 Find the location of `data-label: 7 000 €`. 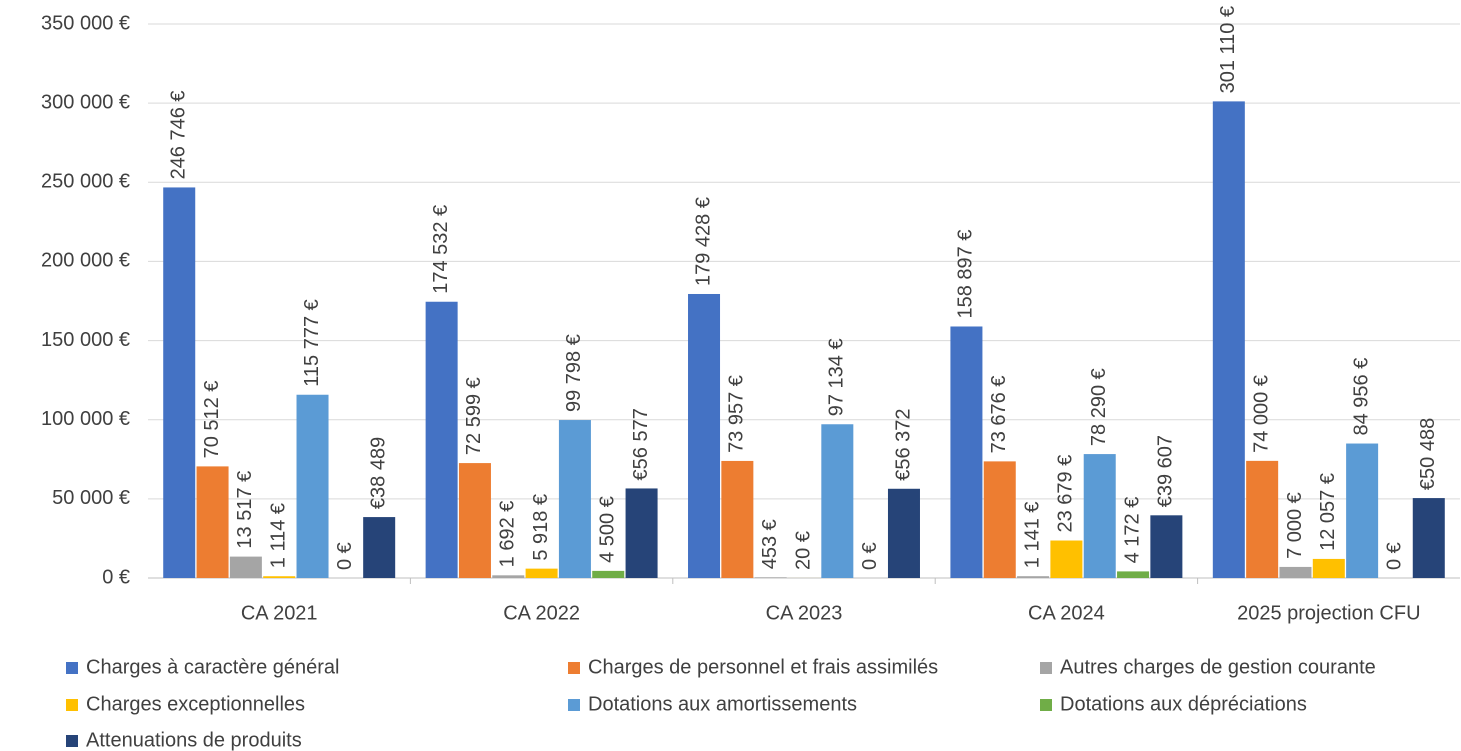

data-label: 7 000 € is located at coordinates (1295, 525).